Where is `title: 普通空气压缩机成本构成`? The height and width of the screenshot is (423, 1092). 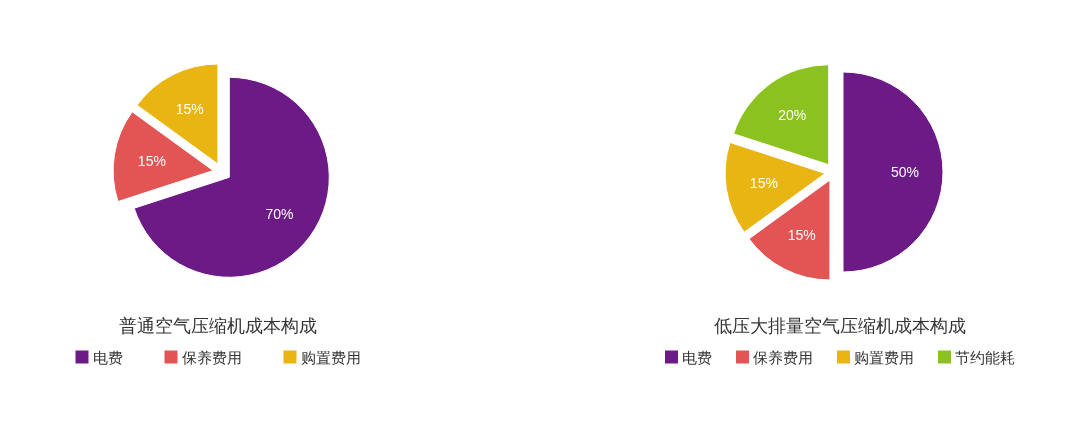
title: 普通空气压缩机成本构成 is located at coordinates (218, 326).